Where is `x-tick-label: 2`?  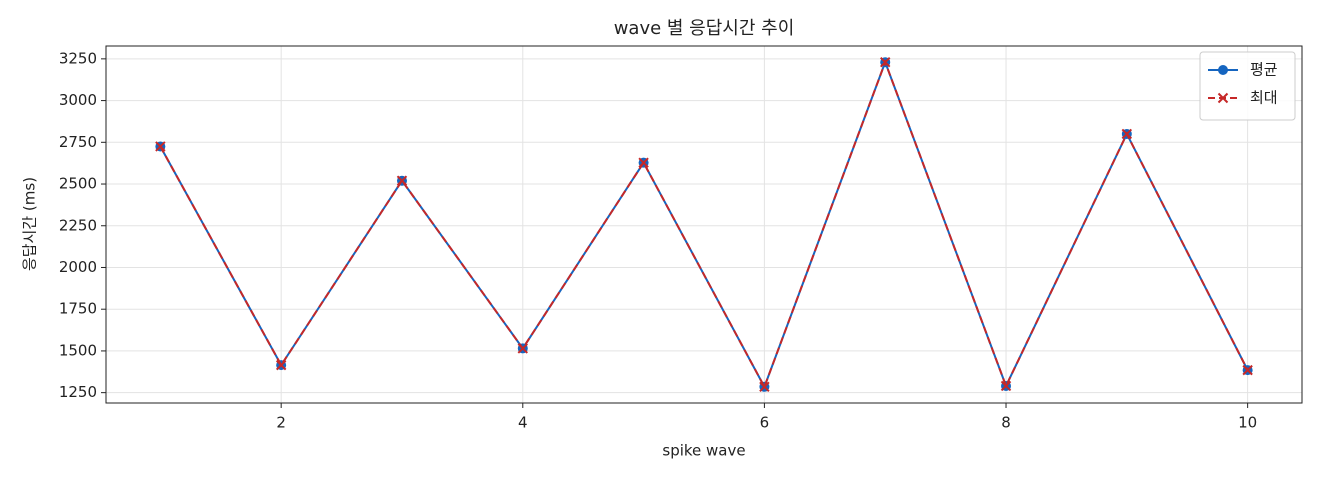 x-tick-label: 2 is located at coordinates (281, 423).